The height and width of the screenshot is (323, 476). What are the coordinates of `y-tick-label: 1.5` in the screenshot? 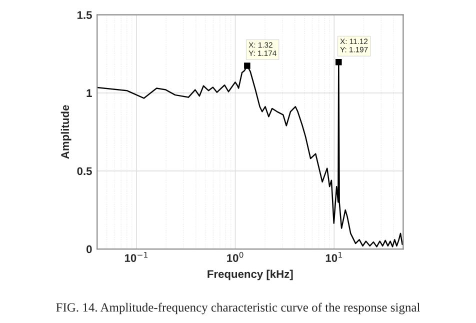 It's located at (85, 15).